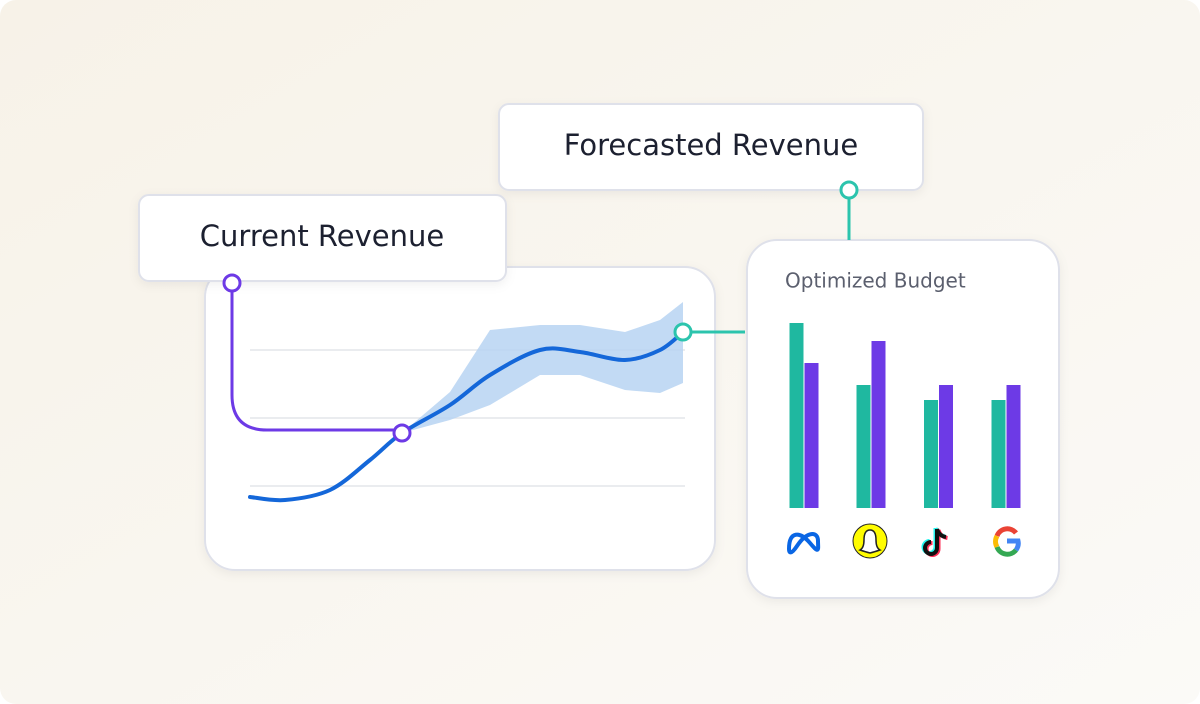 The height and width of the screenshot is (704, 1200). I want to click on line-plot, so click(466, 402).